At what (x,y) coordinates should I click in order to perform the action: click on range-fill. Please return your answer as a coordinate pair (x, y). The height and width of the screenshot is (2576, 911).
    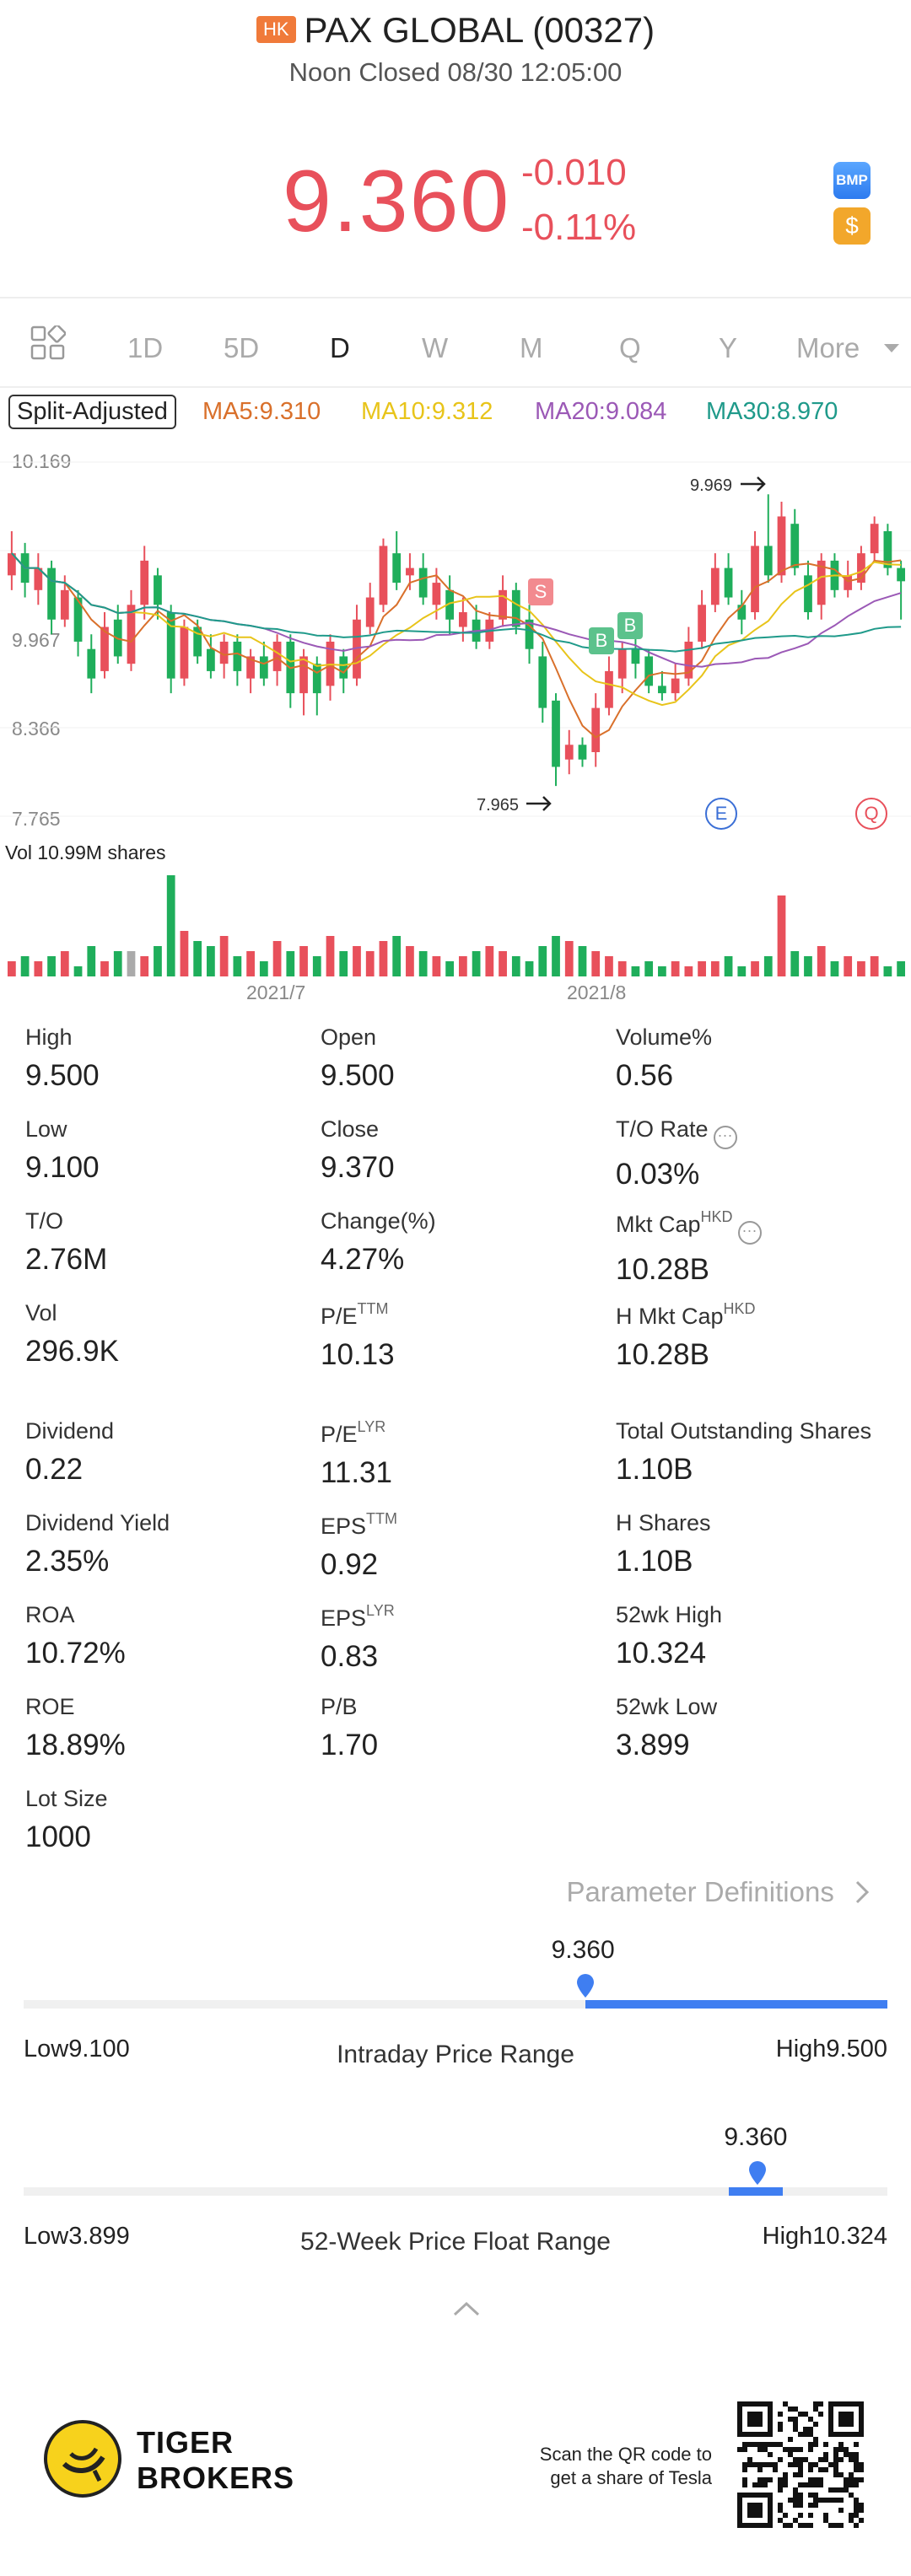
    Looking at the image, I should click on (756, 2191).